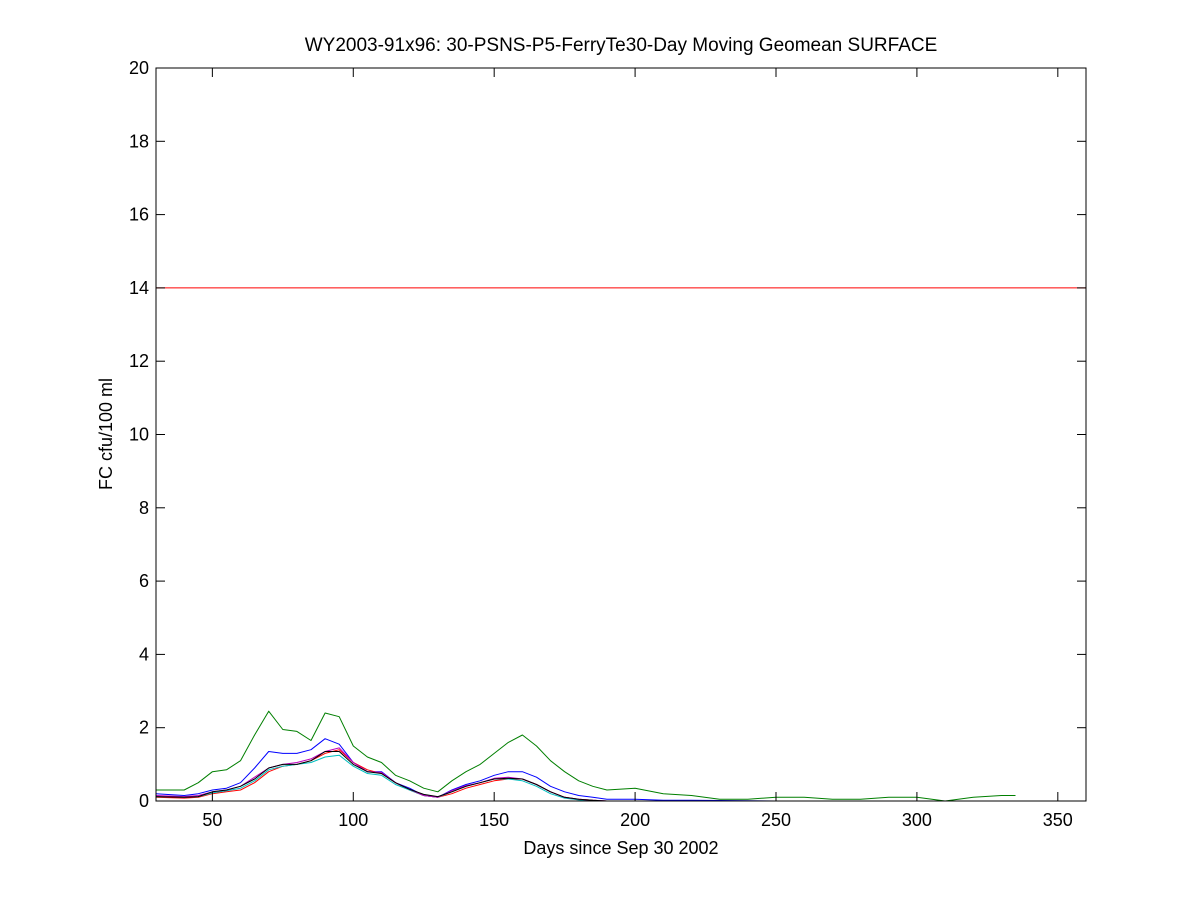  I want to click on x-tick-label-4: 250, so click(776, 820).